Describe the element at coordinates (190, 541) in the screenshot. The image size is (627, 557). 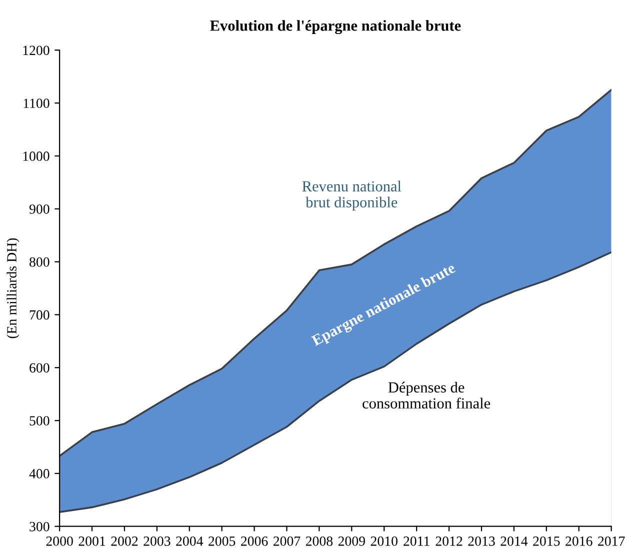
I see `x-tick-label: 2004` at that location.